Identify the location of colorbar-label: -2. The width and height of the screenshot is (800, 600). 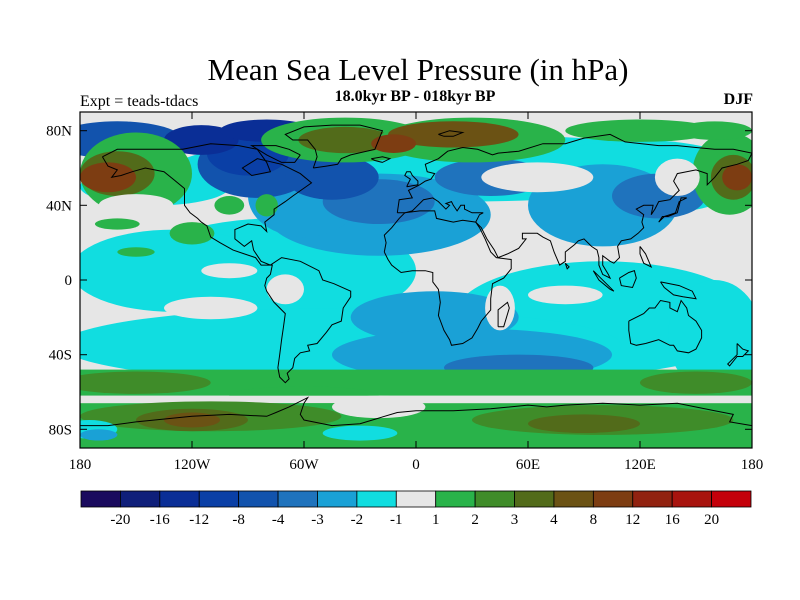
(357, 520).